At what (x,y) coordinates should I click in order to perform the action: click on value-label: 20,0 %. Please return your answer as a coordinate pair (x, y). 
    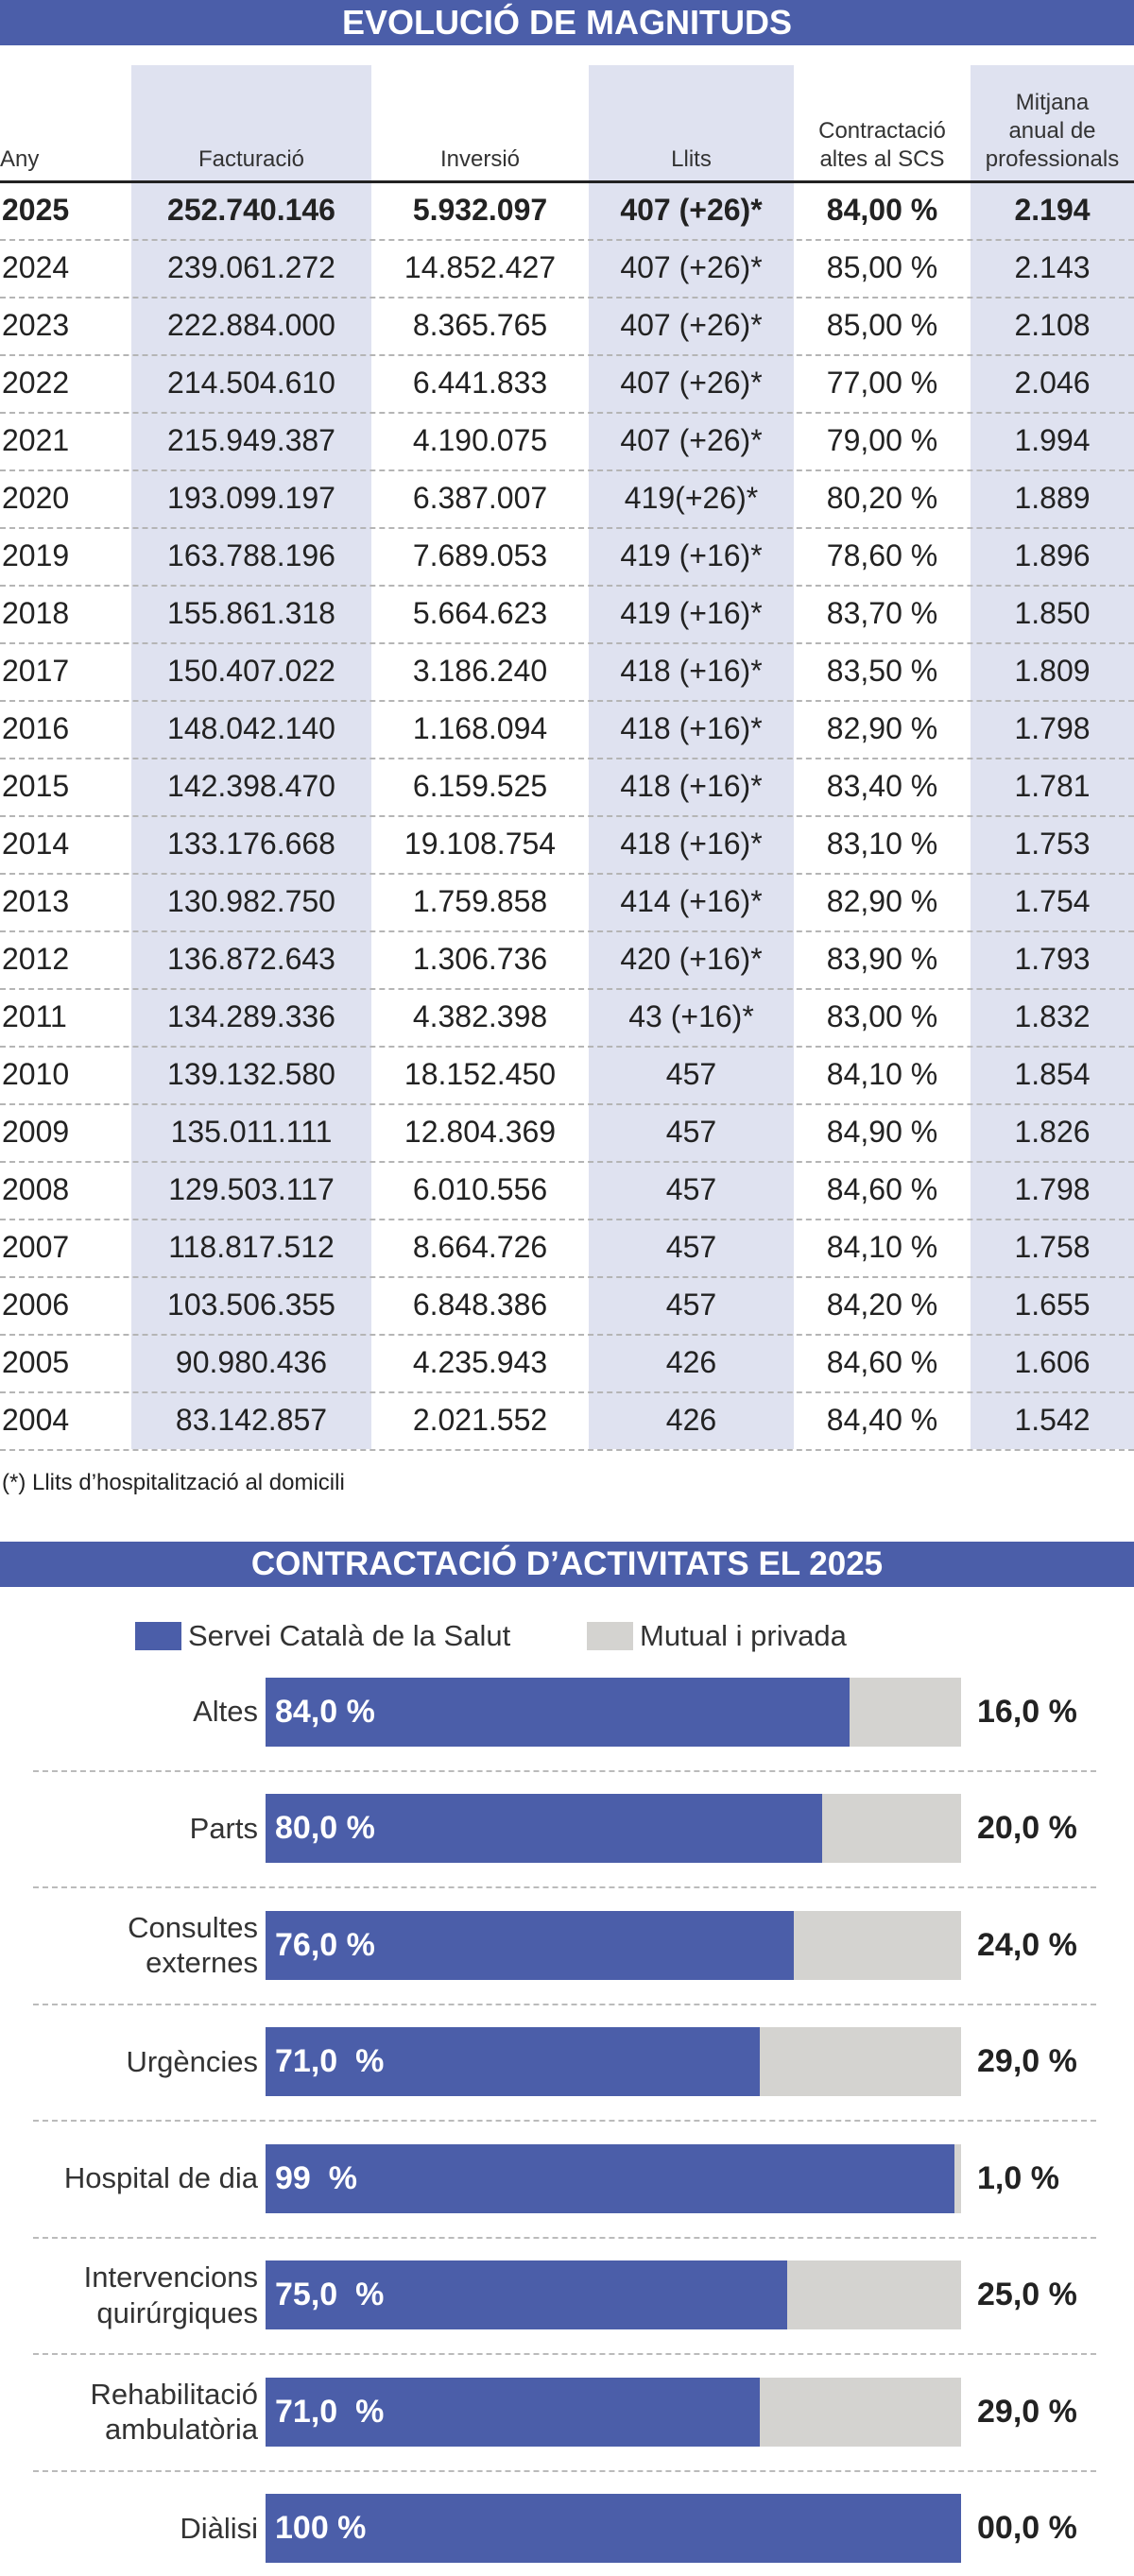
    Looking at the image, I should click on (1027, 1828).